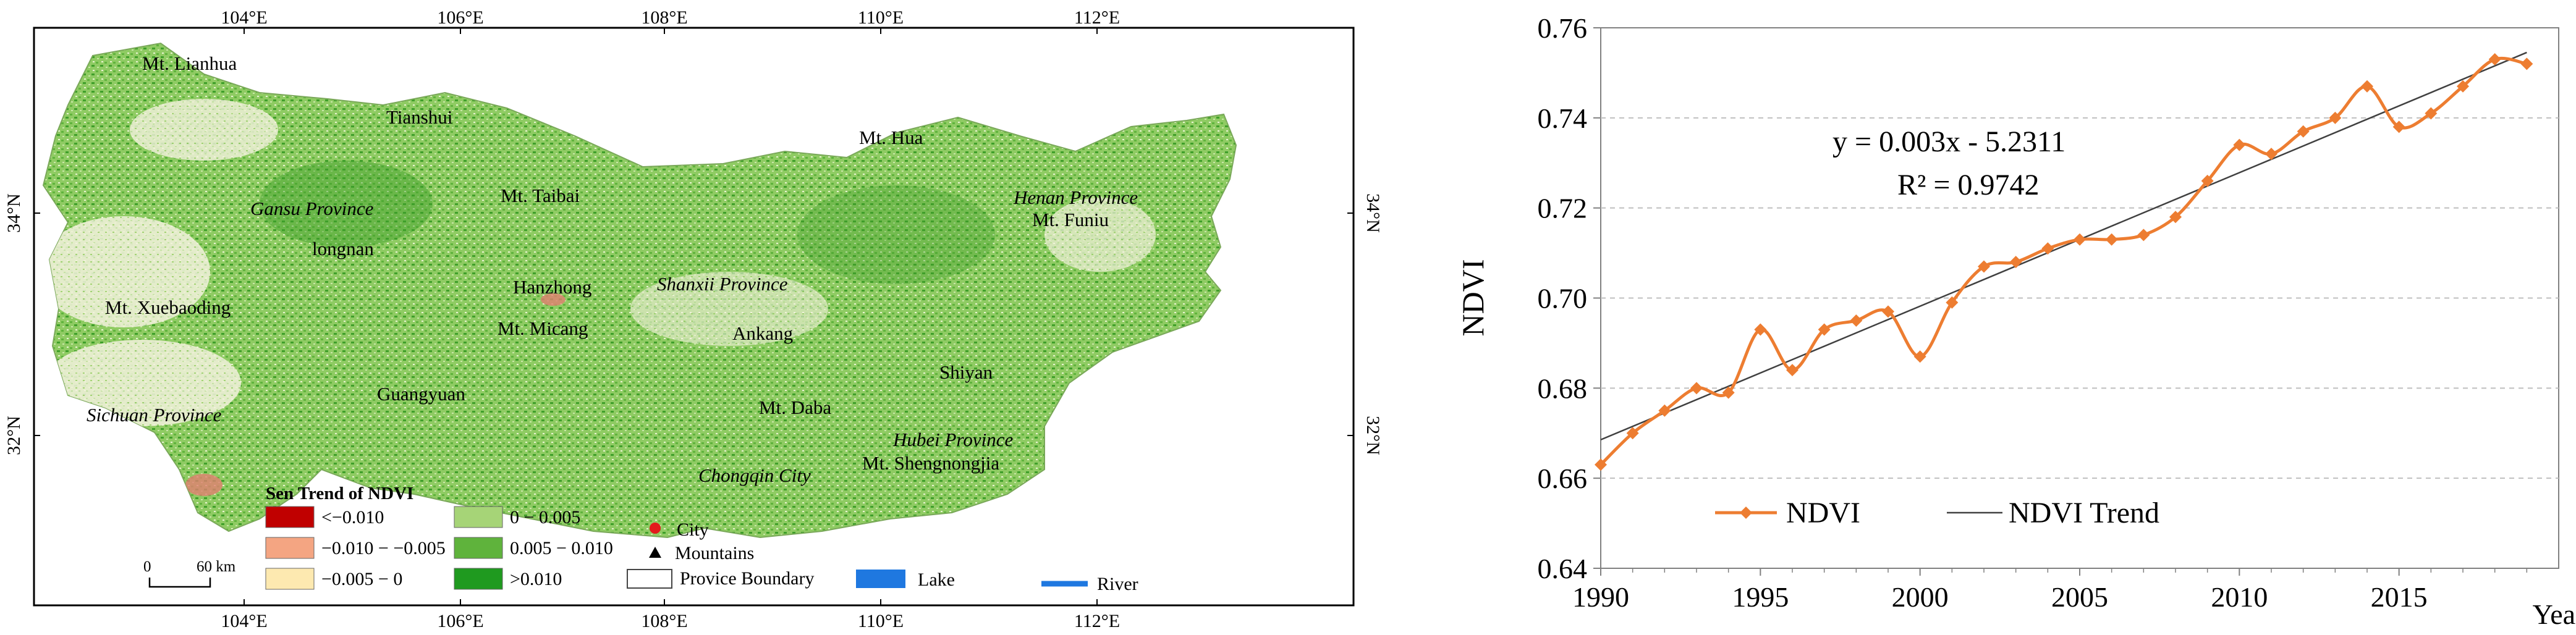  I want to click on lon-tick-label-top: 112°E, so click(1097, 17).